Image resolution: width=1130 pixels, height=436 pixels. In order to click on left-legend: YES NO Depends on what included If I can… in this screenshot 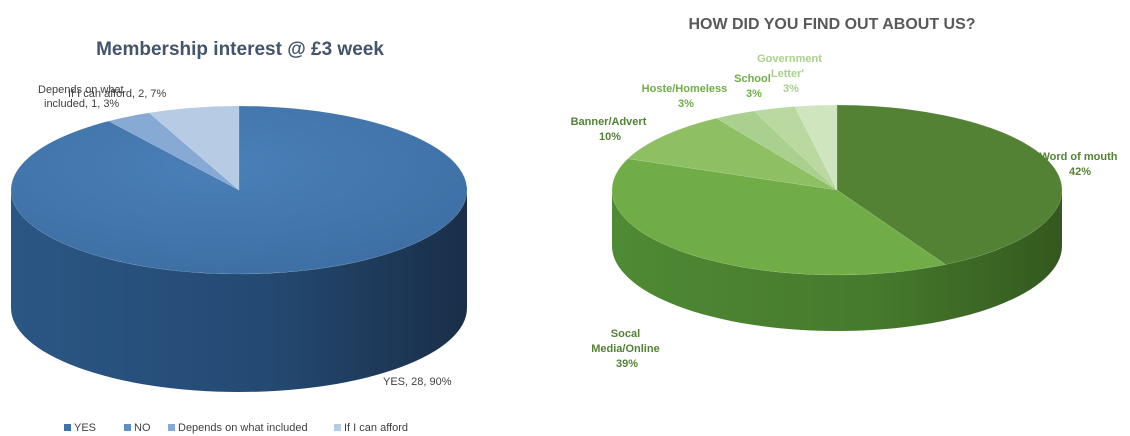, I will do `click(236, 428)`.